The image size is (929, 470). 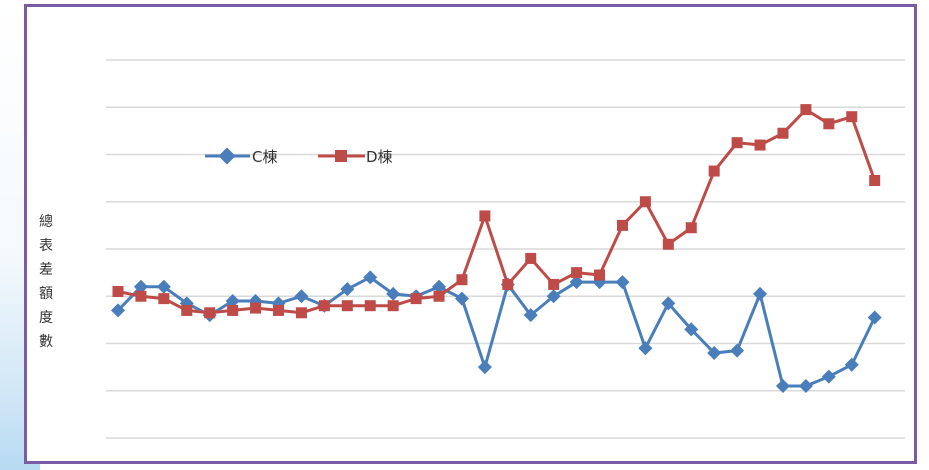 I want to click on legend-label-c: C棟, so click(x=264, y=157).